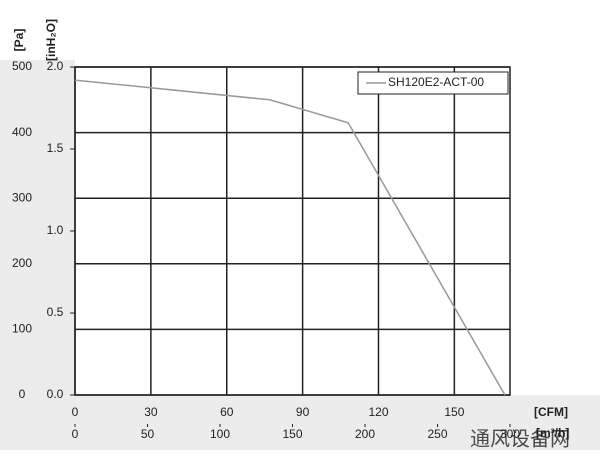 Image resolution: width=600 pixels, height=467 pixels. I want to click on x-tick-label: 0, so click(75, 412).